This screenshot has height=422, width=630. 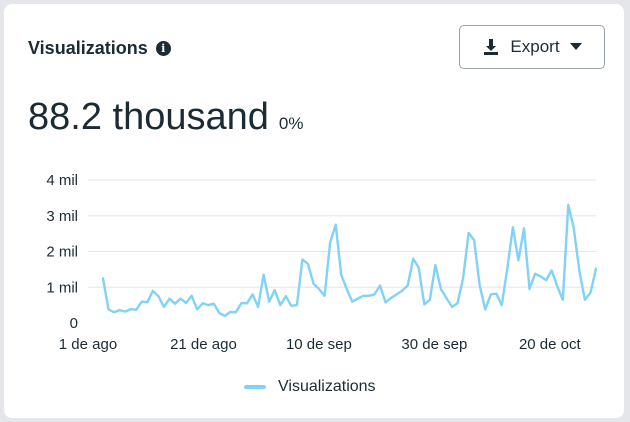 What do you see at coordinates (62, 216) in the screenshot?
I see `y-tick-label: 3 mil` at bounding box center [62, 216].